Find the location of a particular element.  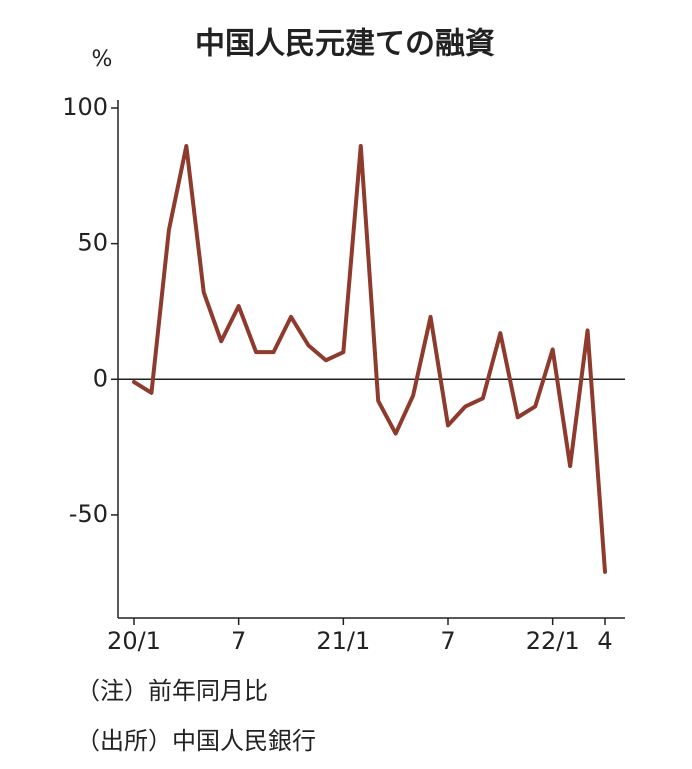

chart-title: 中国人民元建ての融資 is located at coordinates (345, 44).